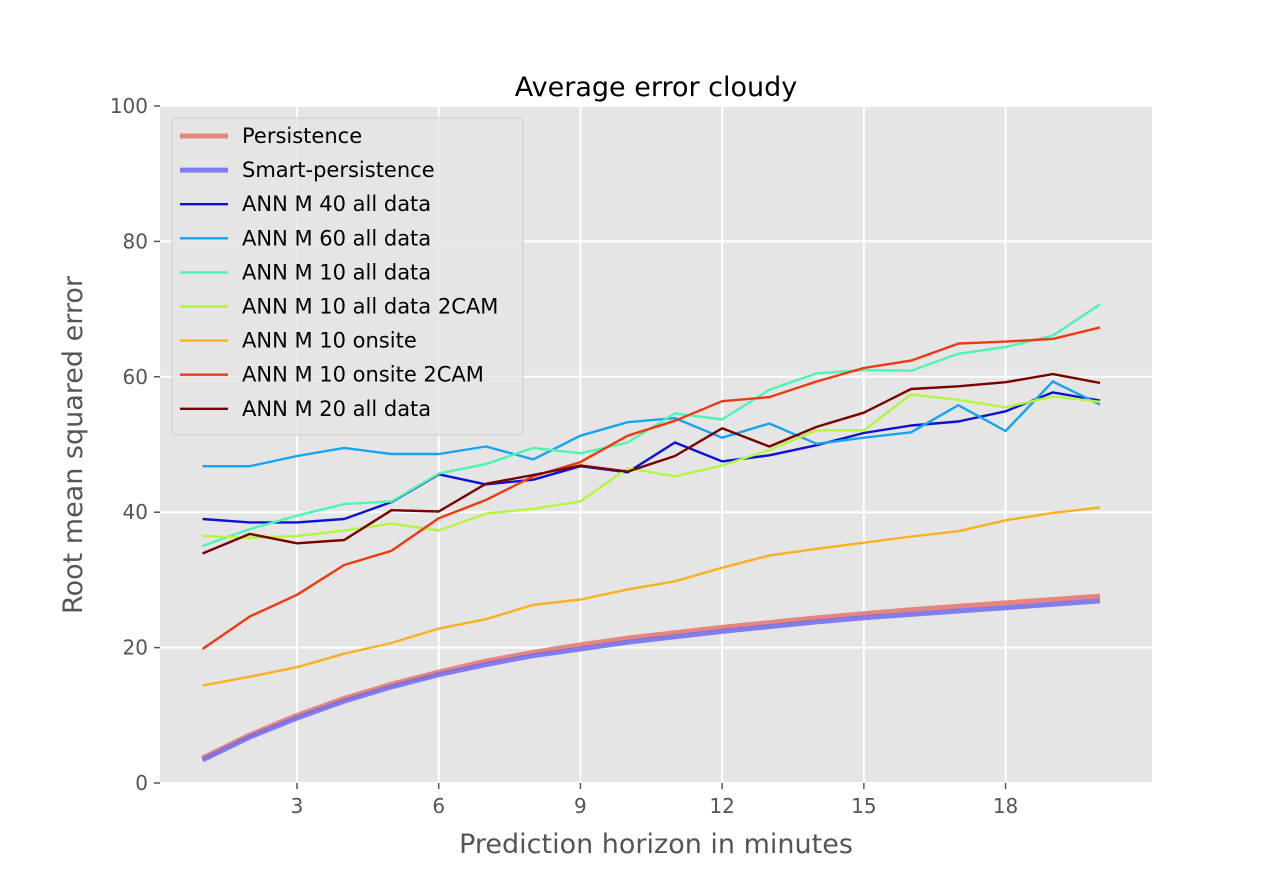 Image resolution: width=1280 pixels, height=880 pixels. What do you see at coordinates (135, 648) in the screenshot?
I see `y-tick-label: 20` at bounding box center [135, 648].